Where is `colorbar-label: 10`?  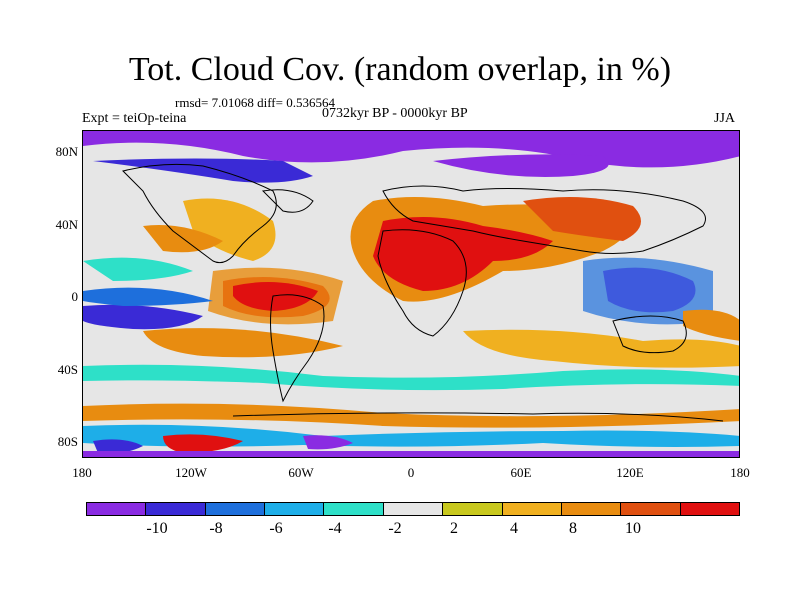
colorbar-label: 10 is located at coordinates (633, 528).